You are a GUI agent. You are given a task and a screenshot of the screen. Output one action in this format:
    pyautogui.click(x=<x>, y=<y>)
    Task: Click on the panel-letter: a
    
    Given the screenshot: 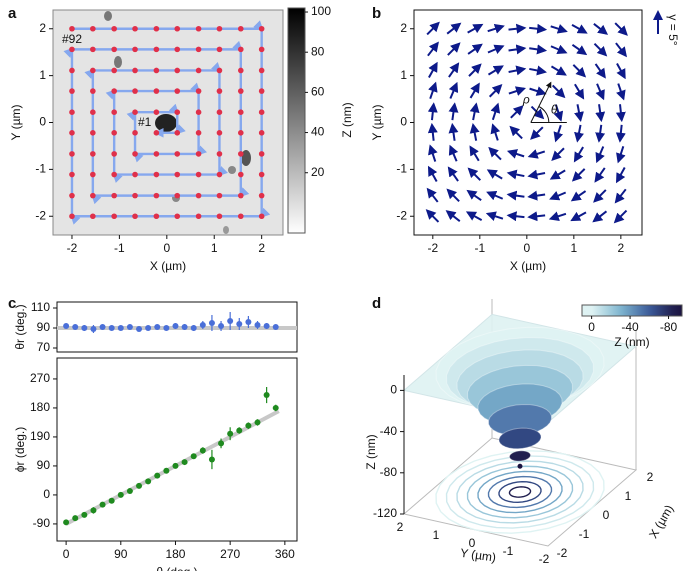 What is the action you would take?
    pyautogui.click(x=12, y=13)
    